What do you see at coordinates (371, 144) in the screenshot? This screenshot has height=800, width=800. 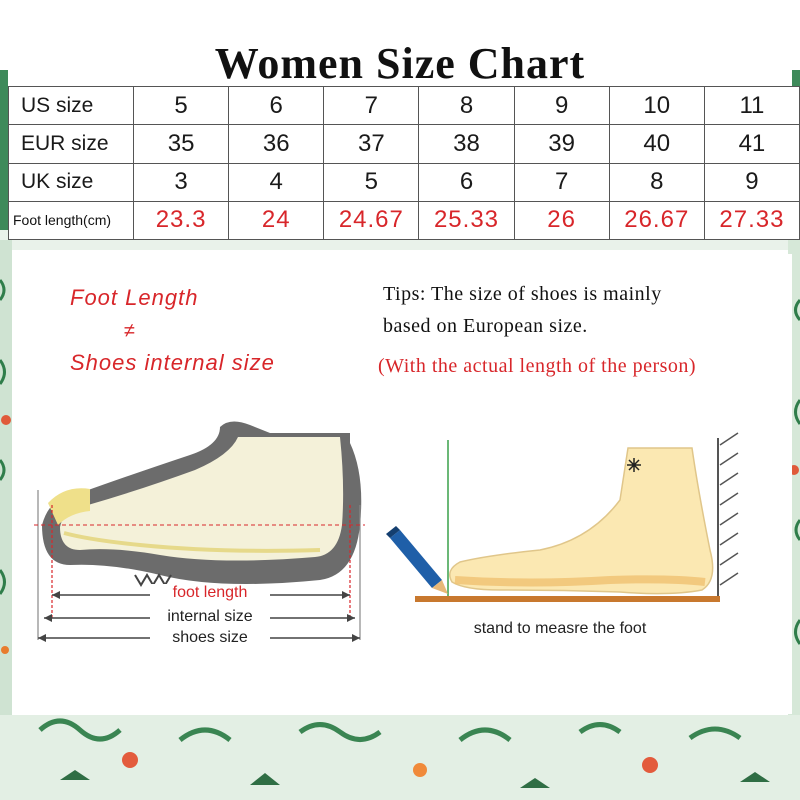 I see `table-cell: 37` at bounding box center [371, 144].